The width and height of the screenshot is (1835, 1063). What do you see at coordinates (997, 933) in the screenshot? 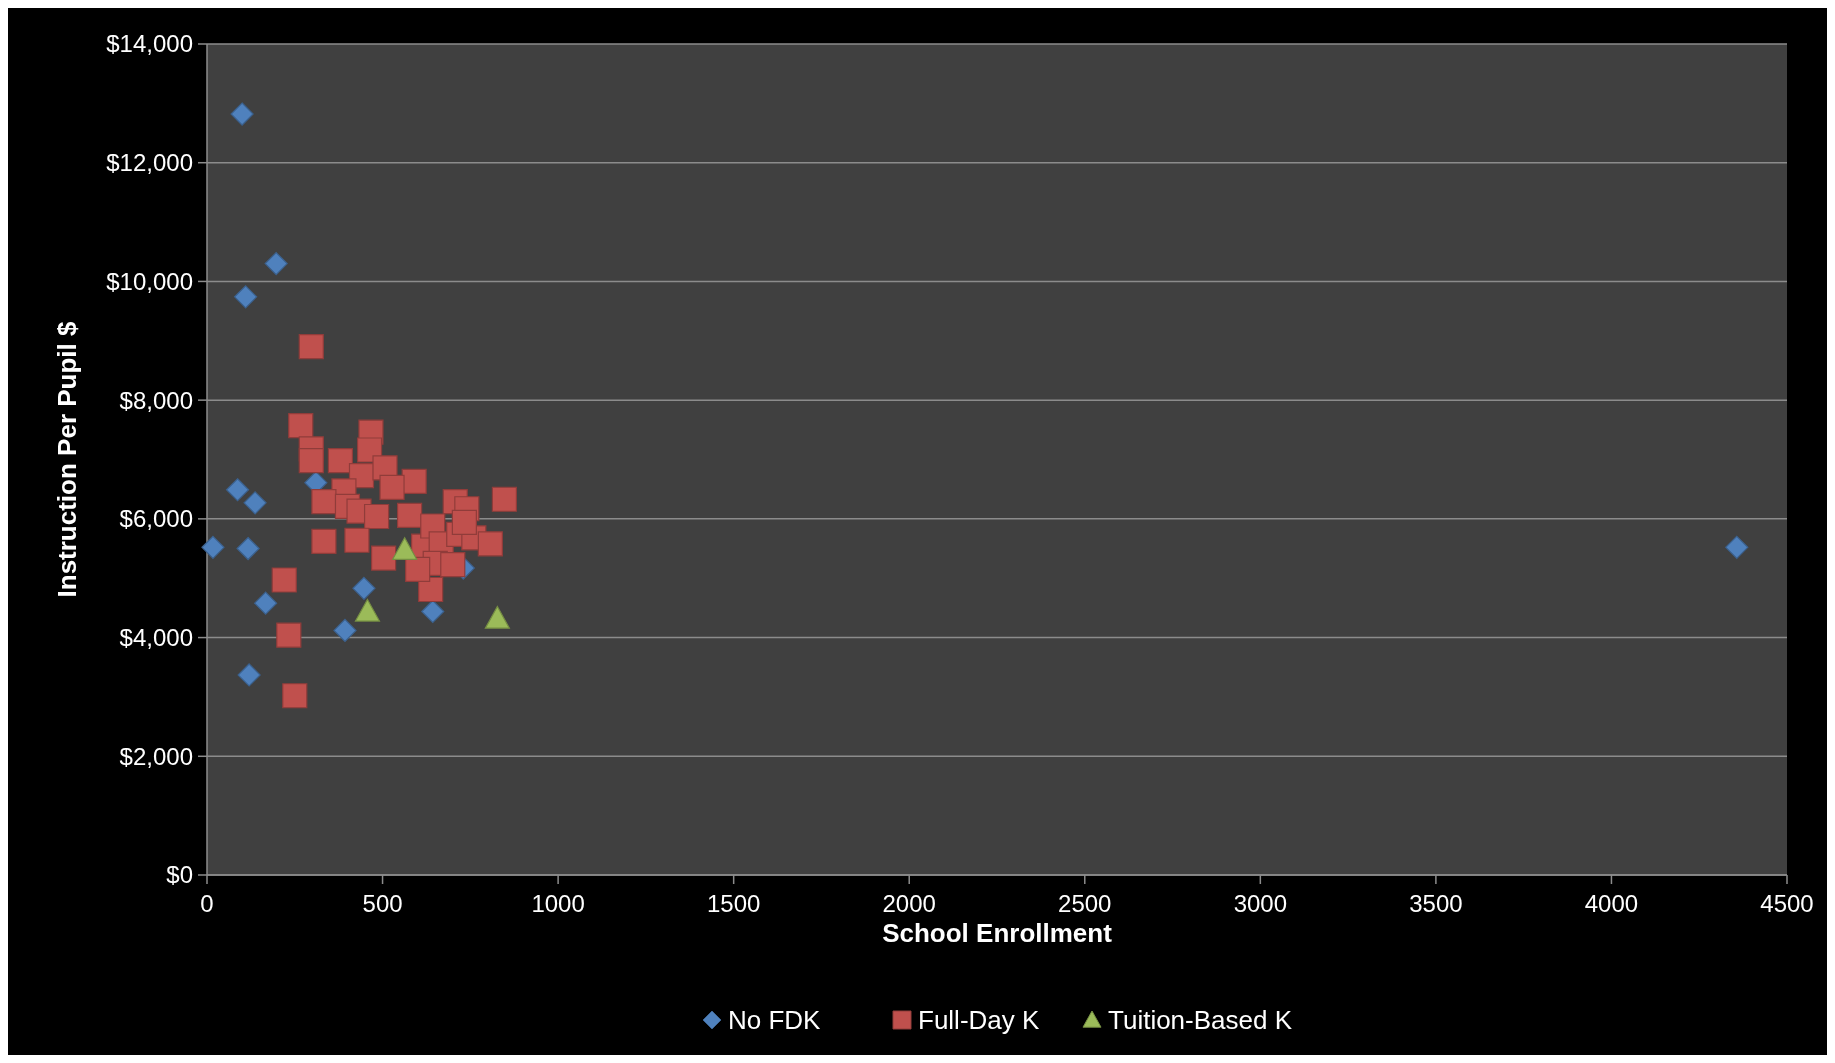
I see `x-axis-title: School Enrollment` at bounding box center [997, 933].